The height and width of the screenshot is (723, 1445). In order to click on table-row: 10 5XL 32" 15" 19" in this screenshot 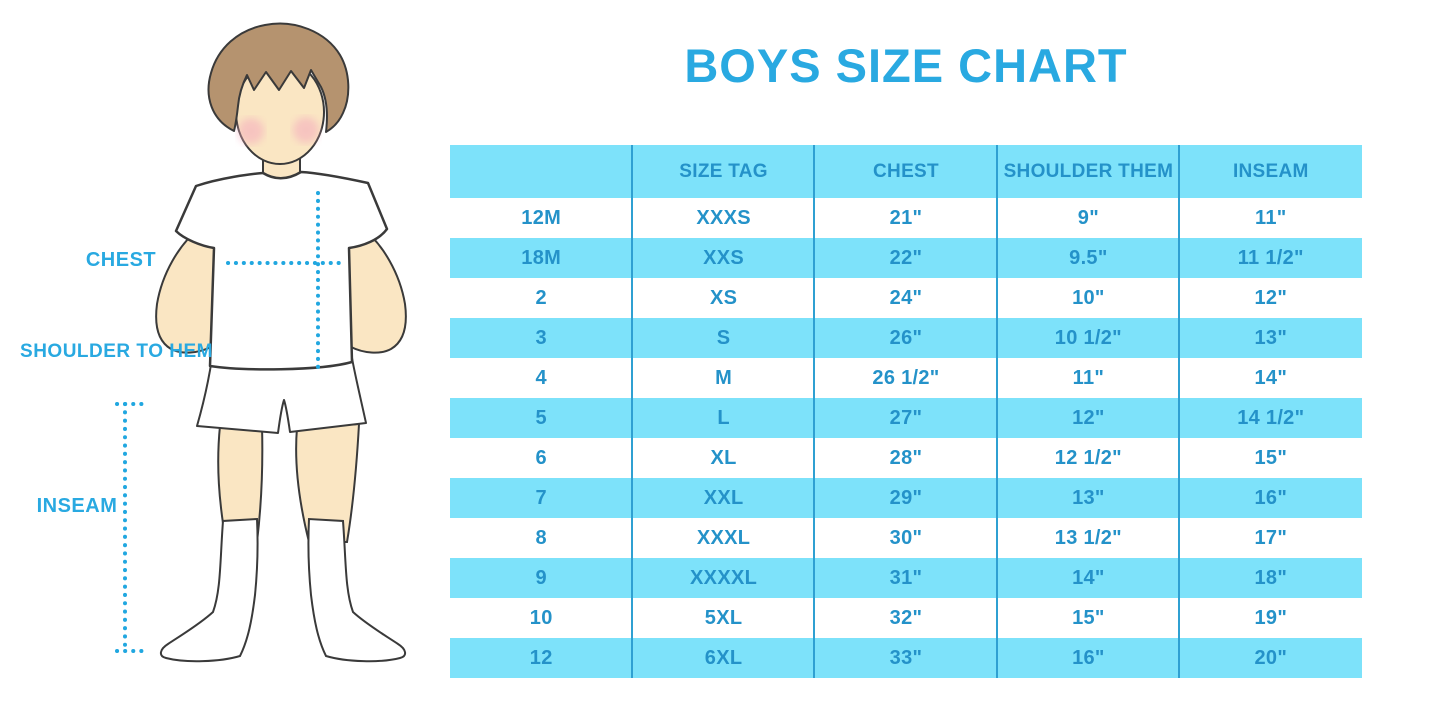, I will do `click(906, 618)`.